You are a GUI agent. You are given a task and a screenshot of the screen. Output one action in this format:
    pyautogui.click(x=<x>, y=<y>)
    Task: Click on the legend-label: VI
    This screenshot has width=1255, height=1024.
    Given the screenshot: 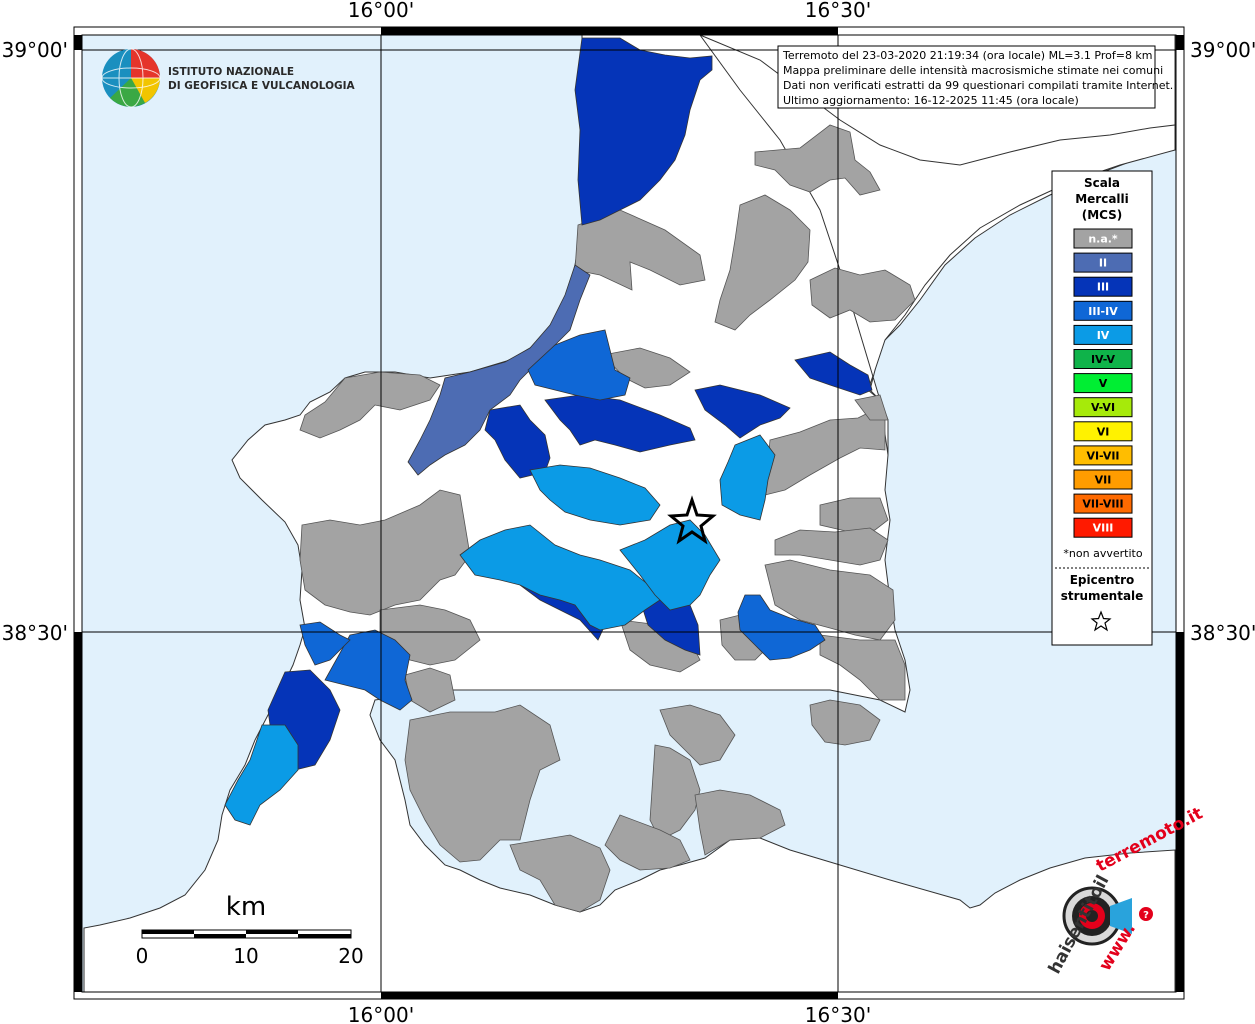 What is the action you would take?
    pyautogui.click(x=1103, y=431)
    